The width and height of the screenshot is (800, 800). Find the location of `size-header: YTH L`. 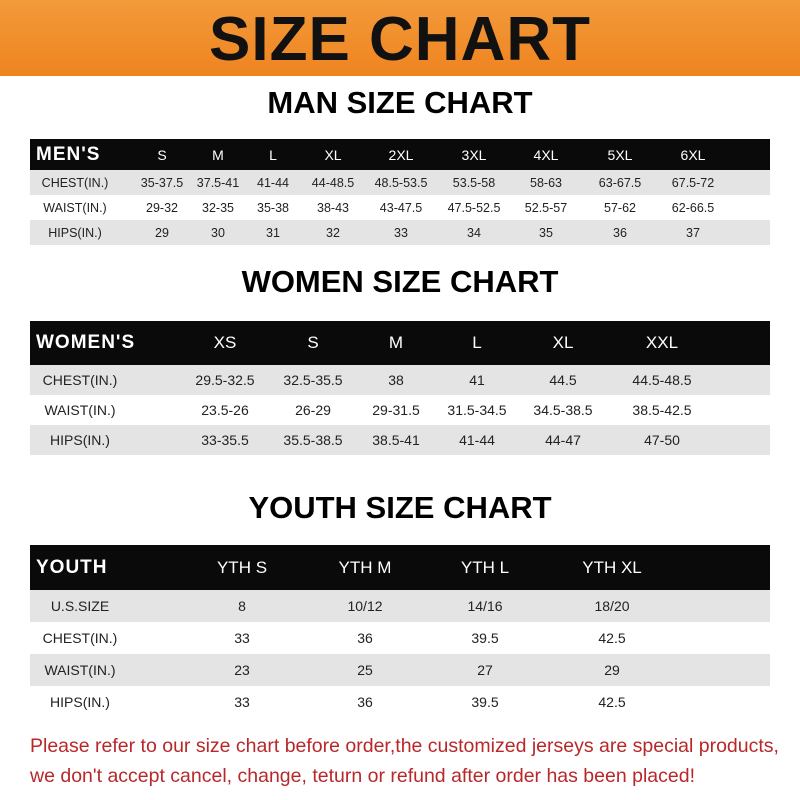

size-header: YTH L is located at coordinates (485, 567).